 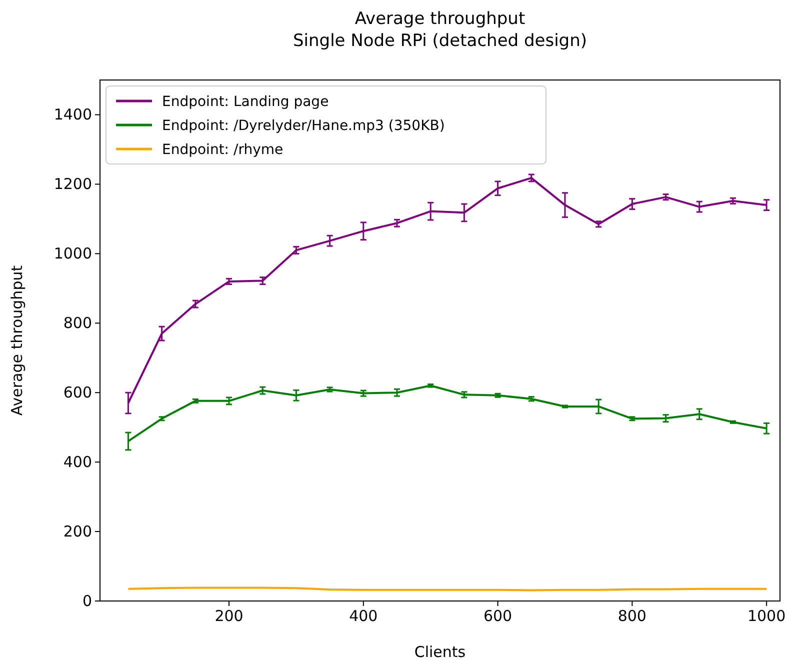 I want to click on x-axis-title: Clients, so click(x=440, y=652).